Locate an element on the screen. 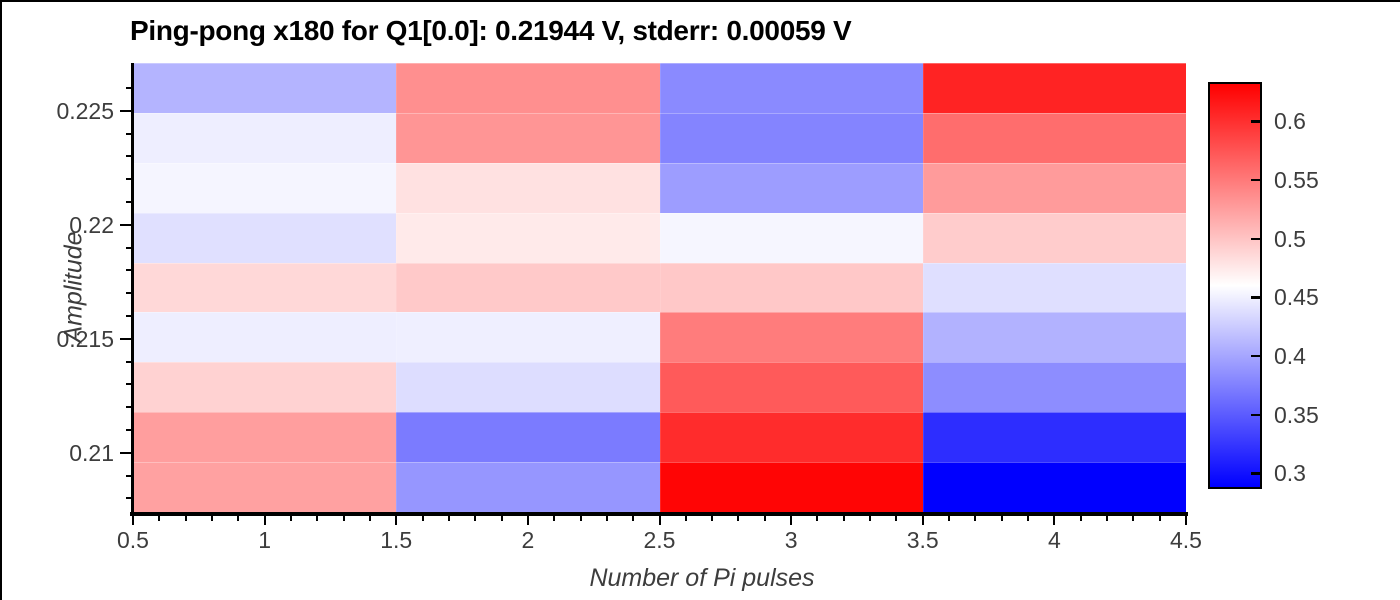  y-tick-label: 0.225 is located at coordinates (85, 110).